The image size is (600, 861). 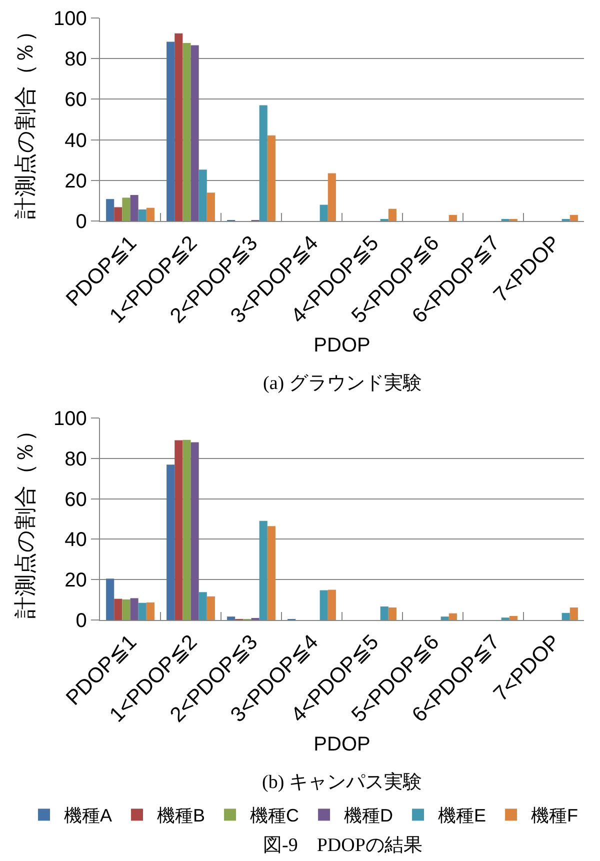 I want to click on legend-label: 機種E, so click(x=462, y=816).